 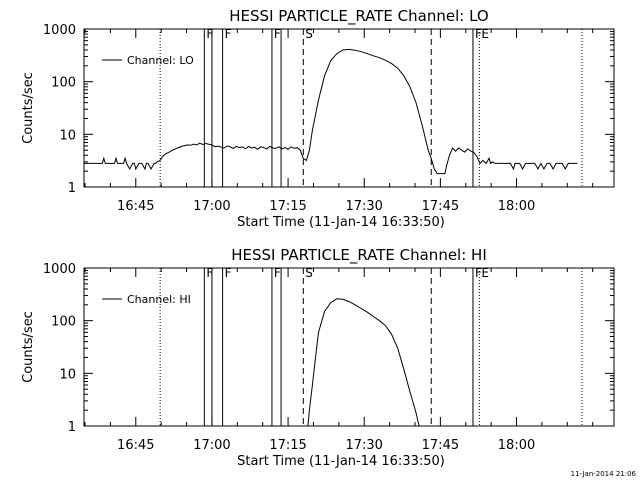 I want to click on series-line, so click(x=363, y=362).